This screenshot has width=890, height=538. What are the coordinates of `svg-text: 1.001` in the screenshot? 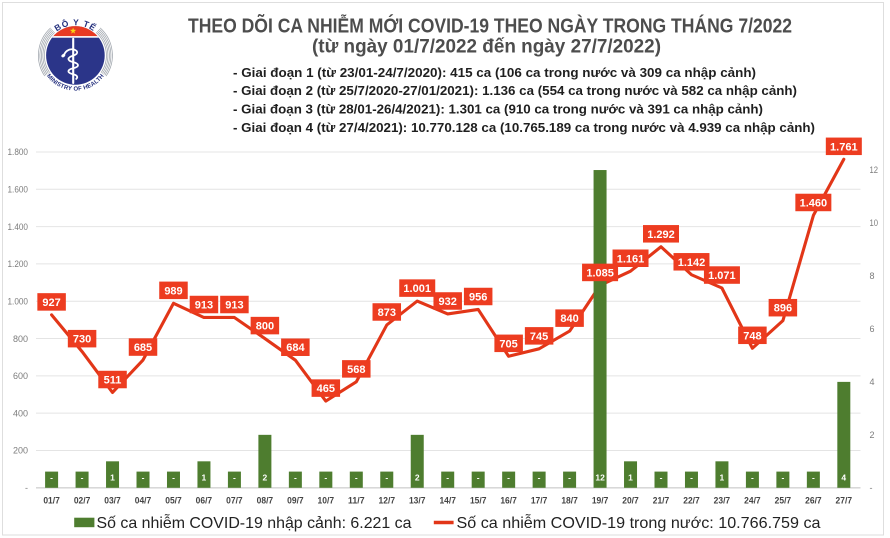 It's located at (417, 289).